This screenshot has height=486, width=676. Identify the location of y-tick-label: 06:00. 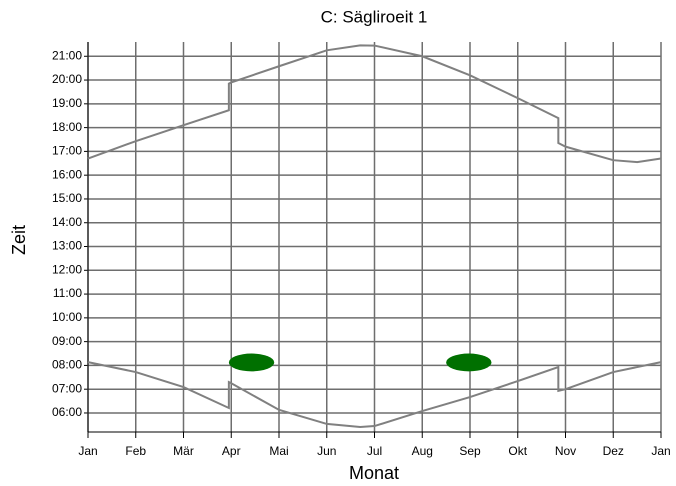
(67, 412).